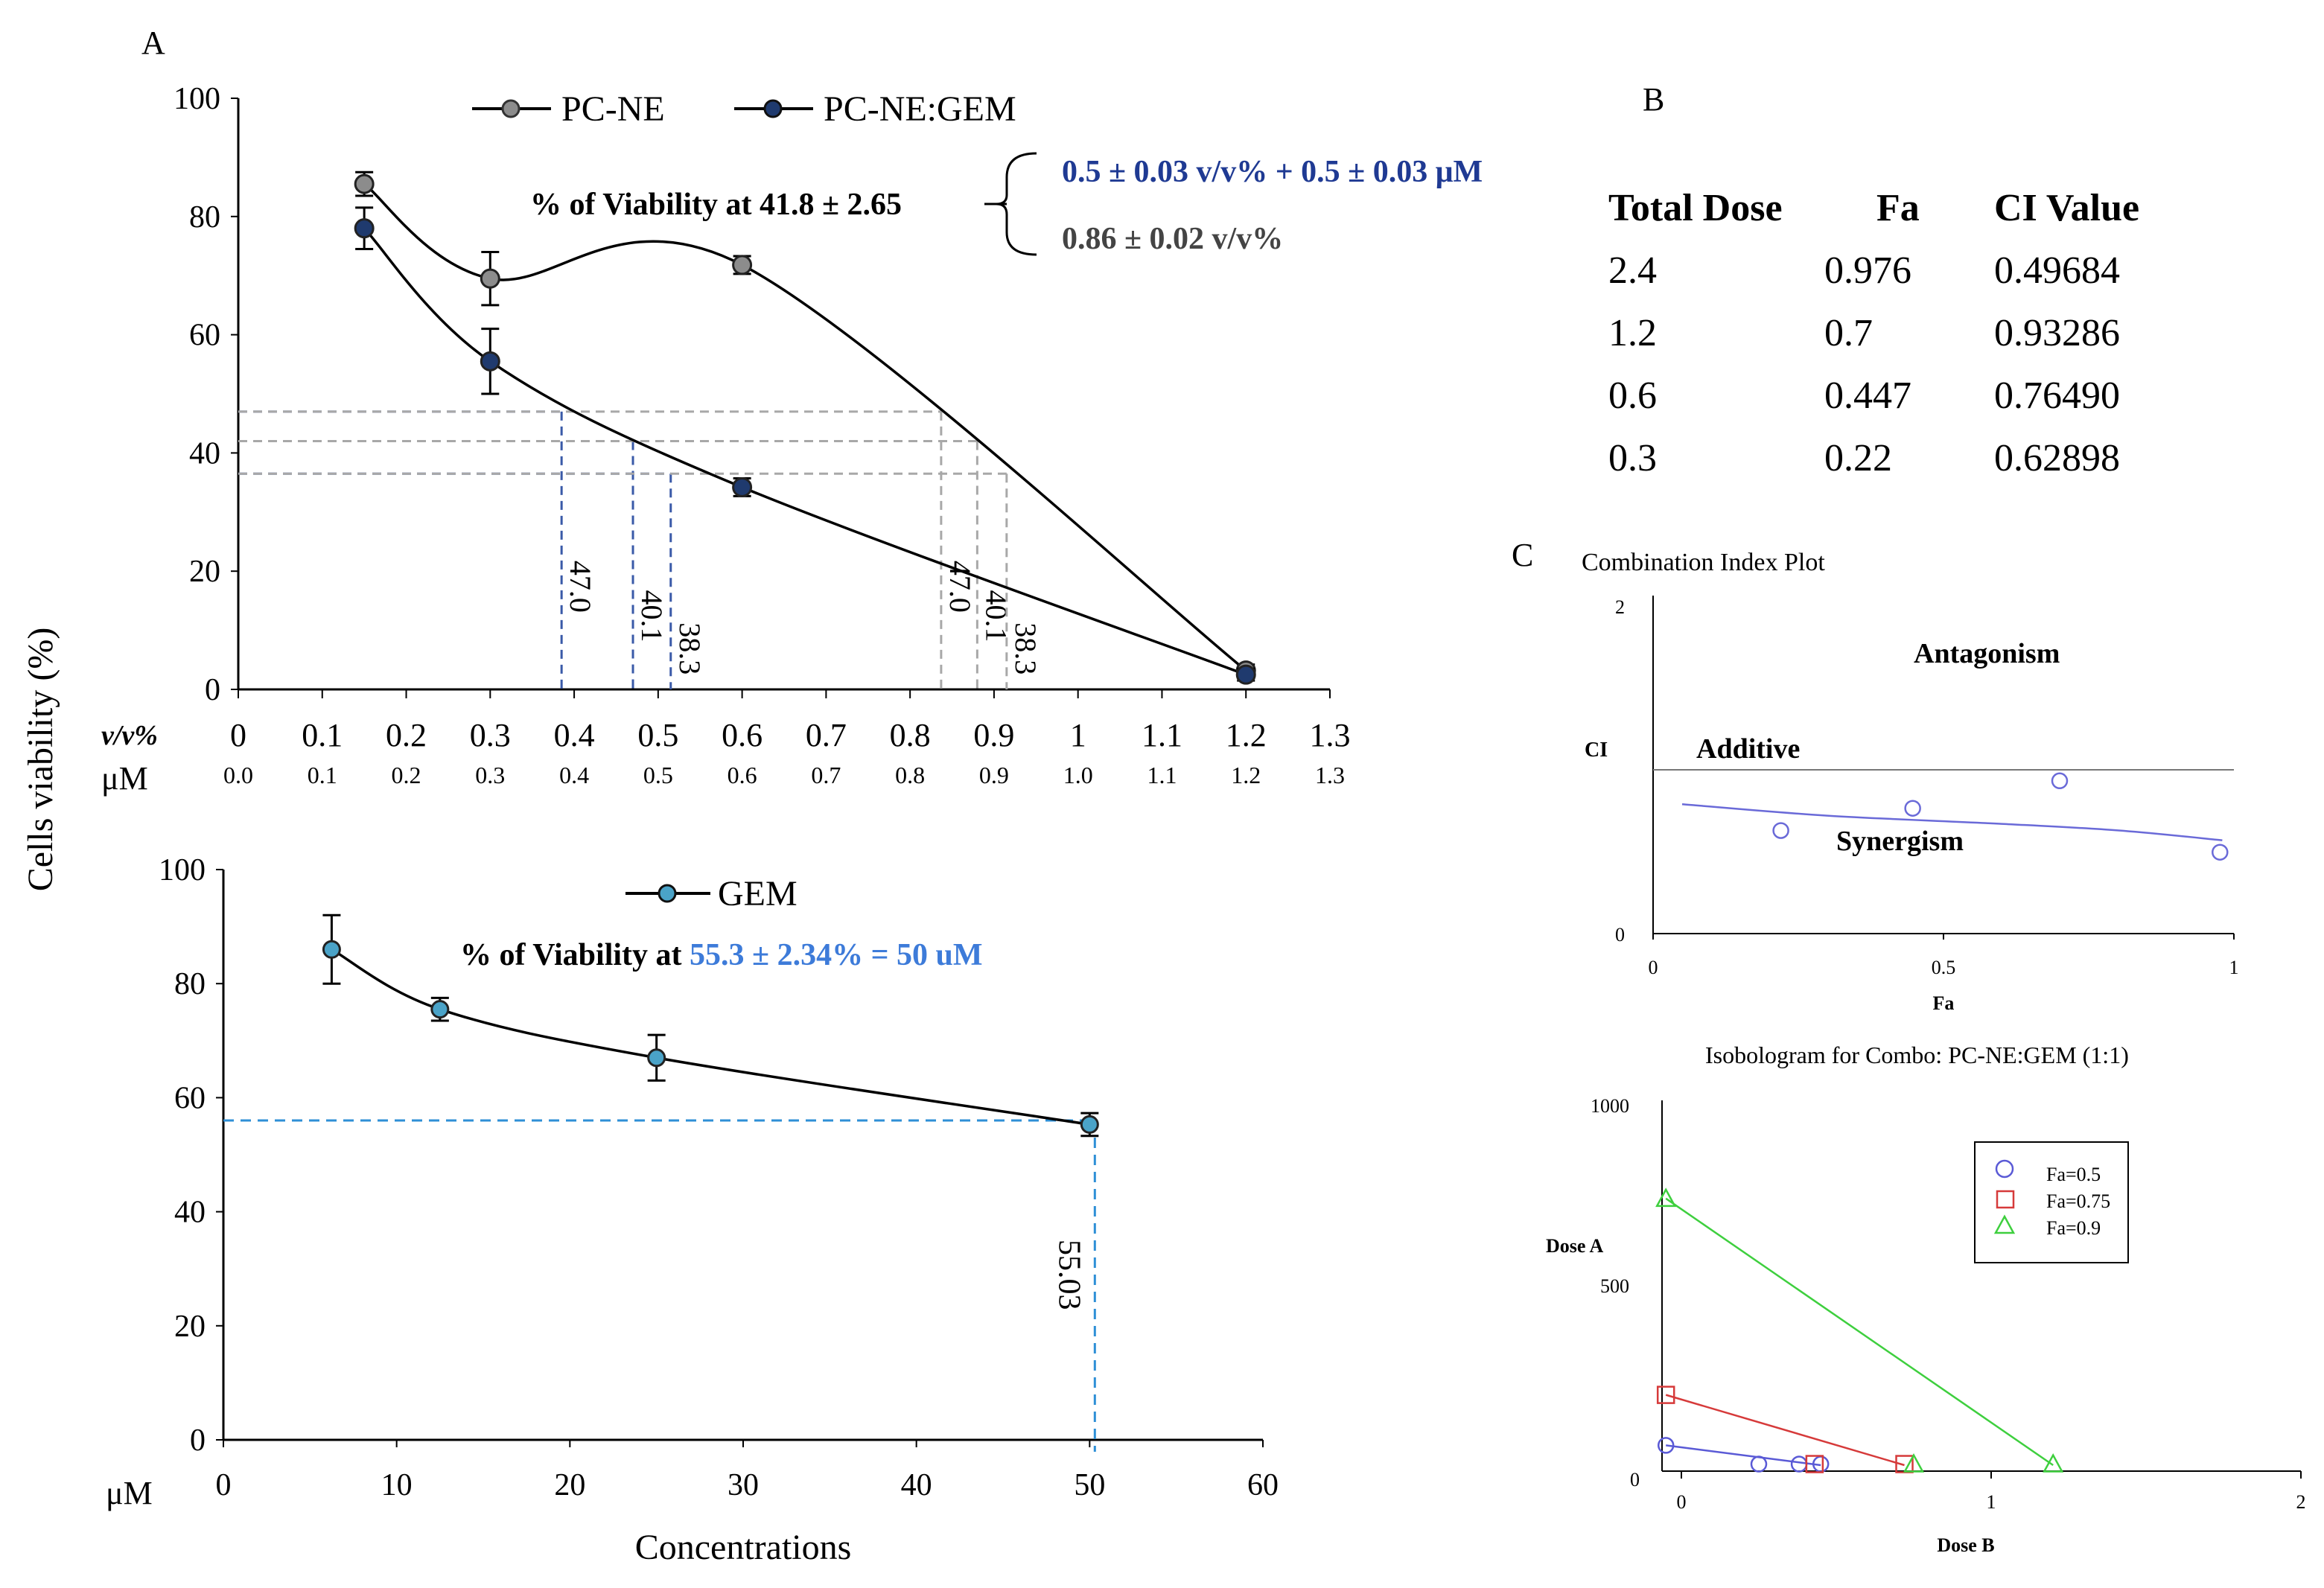 The image size is (2324, 1588). What do you see at coordinates (613, 109) in the screenshot?
I see `legend-pcne-label: PC-NE` at bounding box center [613, 109].